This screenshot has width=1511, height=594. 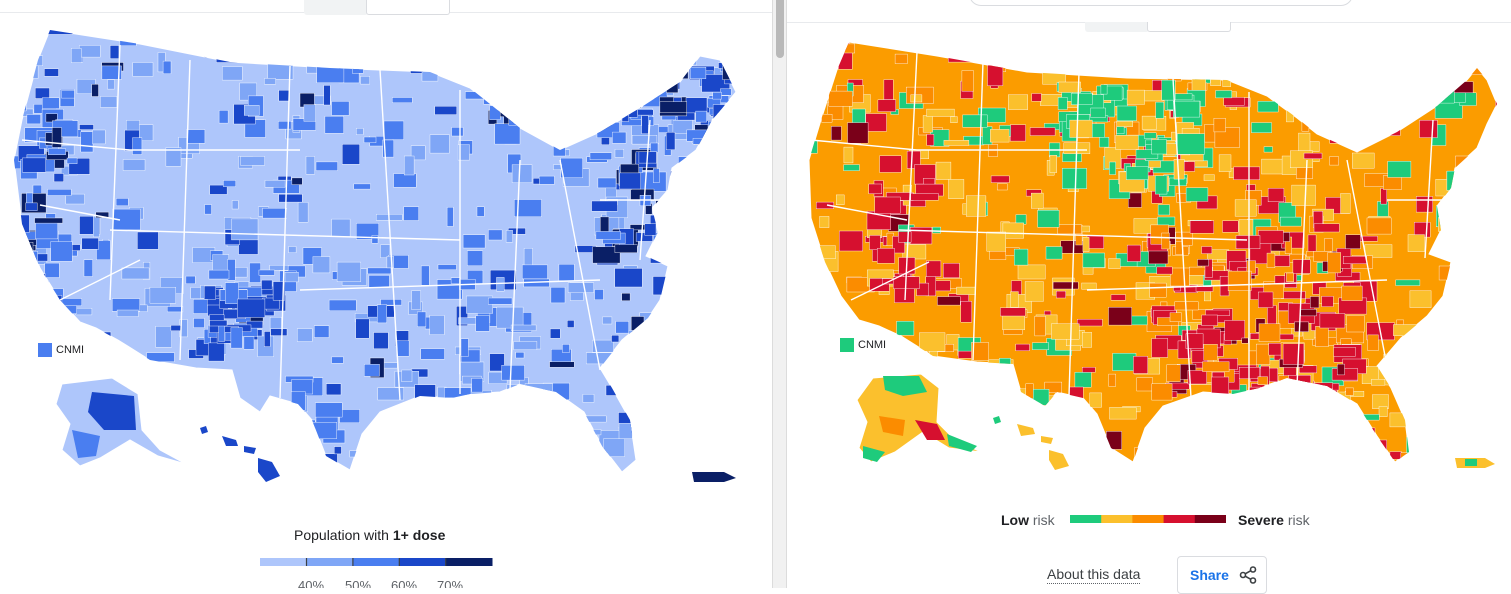 I want to click on panel-scrollbar, so click(x=779, y=294).